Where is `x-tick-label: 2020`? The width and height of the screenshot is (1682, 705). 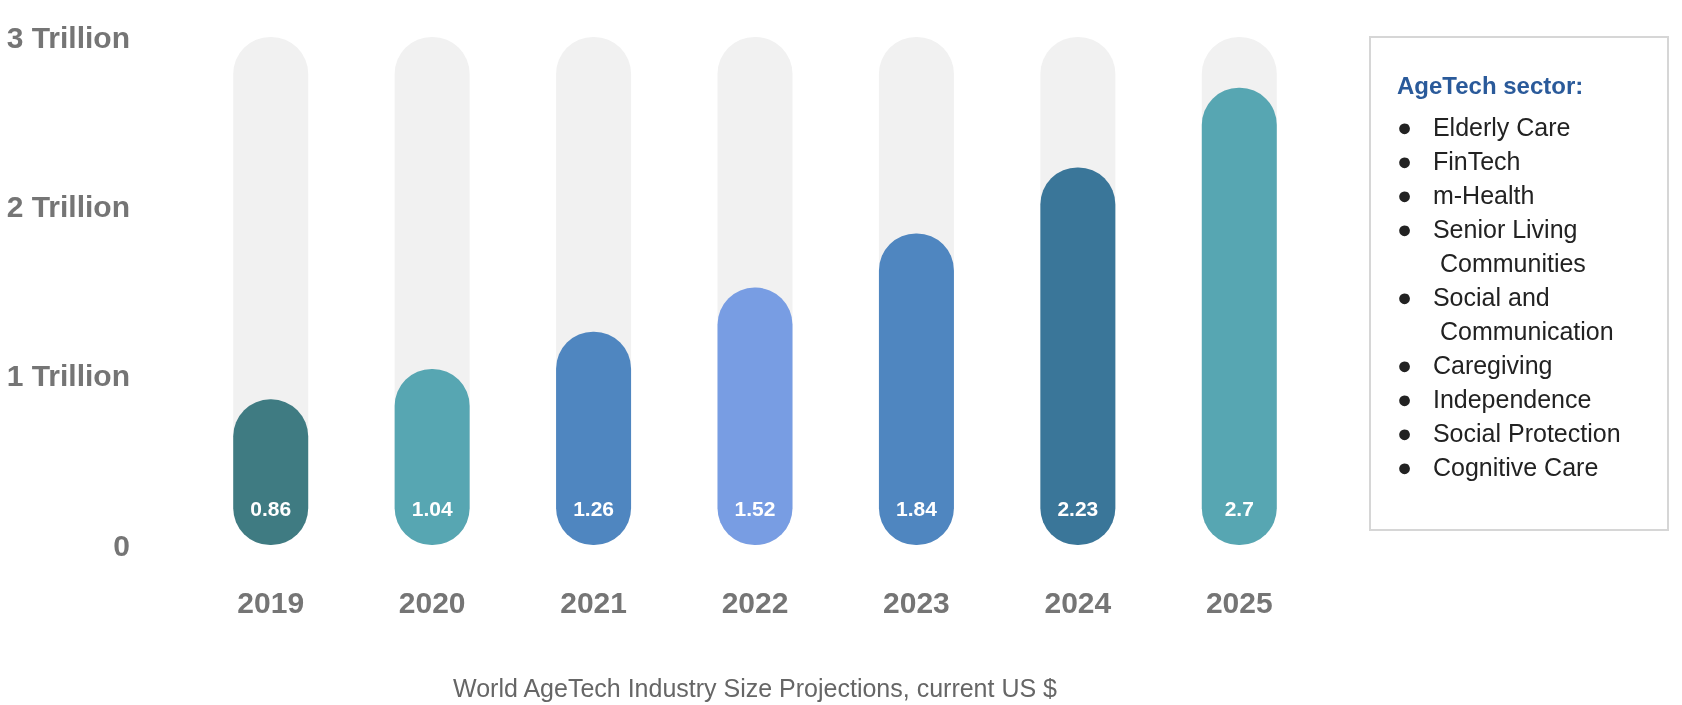
x-tick-label: 2020 is located at coordinates (432, 602).